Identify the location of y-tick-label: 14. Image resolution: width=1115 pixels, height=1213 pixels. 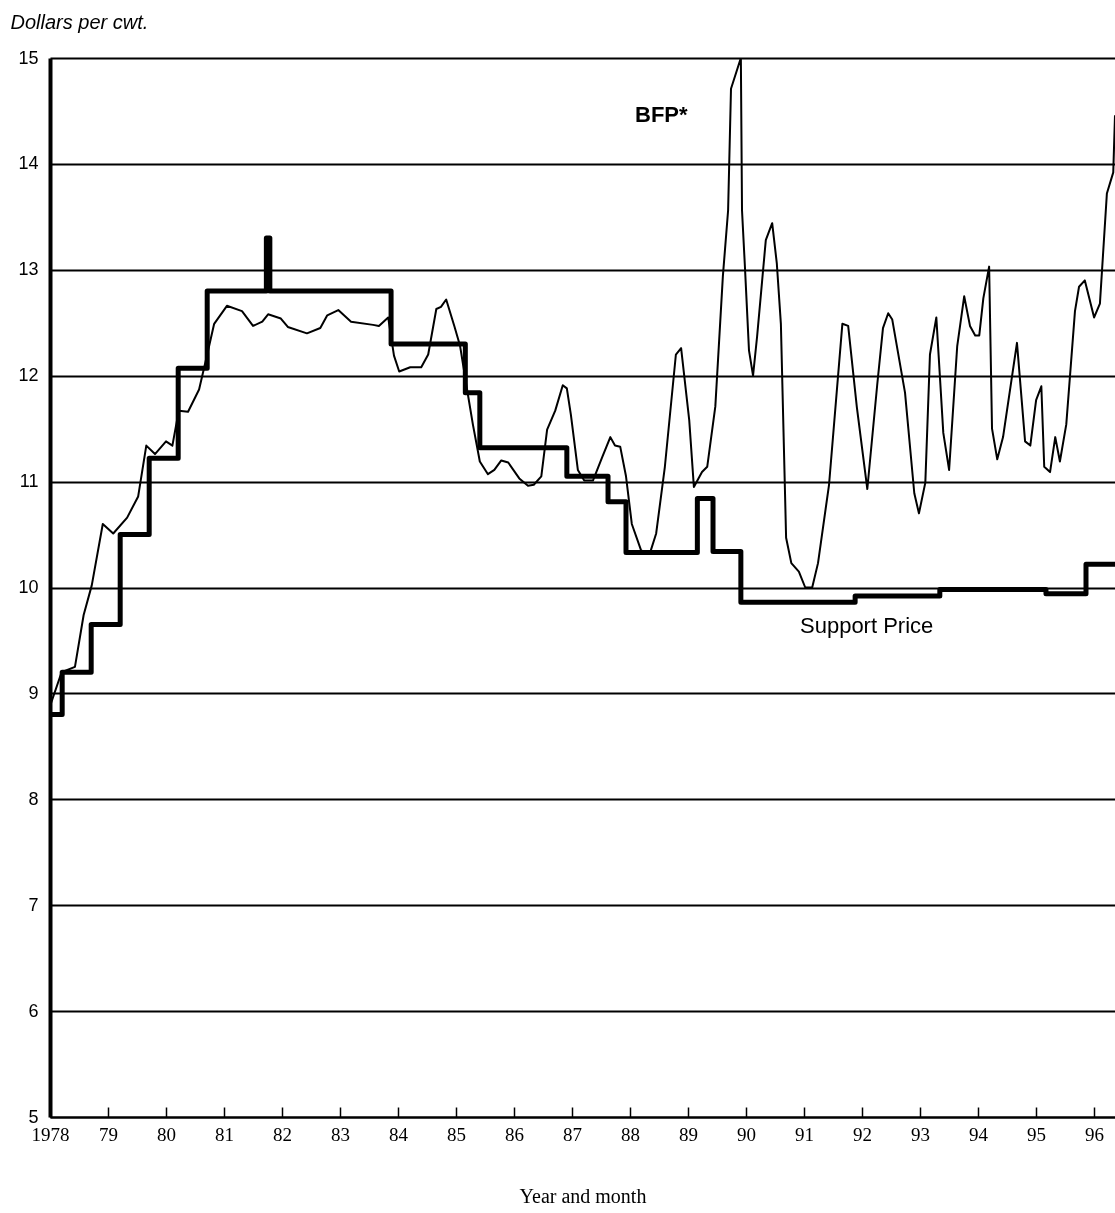
(28, 163).